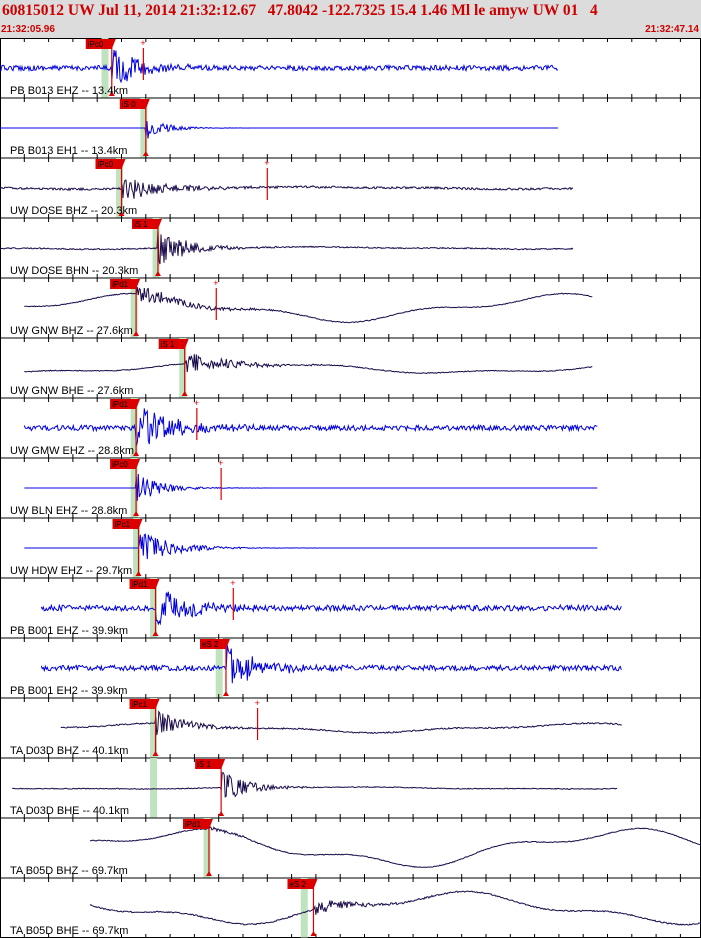  I want to click on channel-row: iS 1 UW GNW BHE -- 27.6km, so click(350, 368).